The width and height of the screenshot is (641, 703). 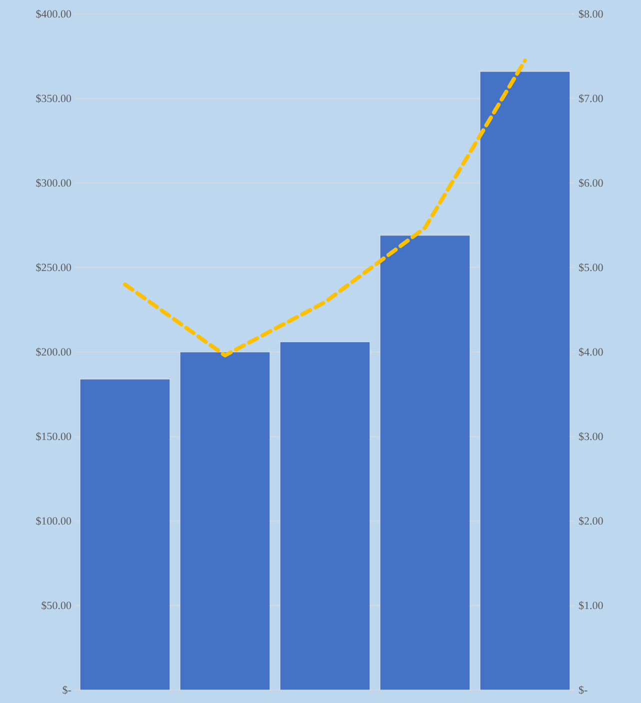 What do you see at coordinates (54, 98) in the screenshot?
I see `y-tick-label: $350.00` at bounding box center [54, 98].